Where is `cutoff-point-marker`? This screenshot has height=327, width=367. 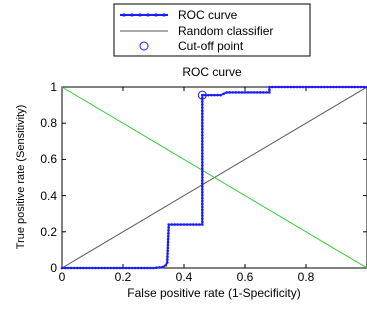
cutoff-point-marker is located at coordinates (202, 95).